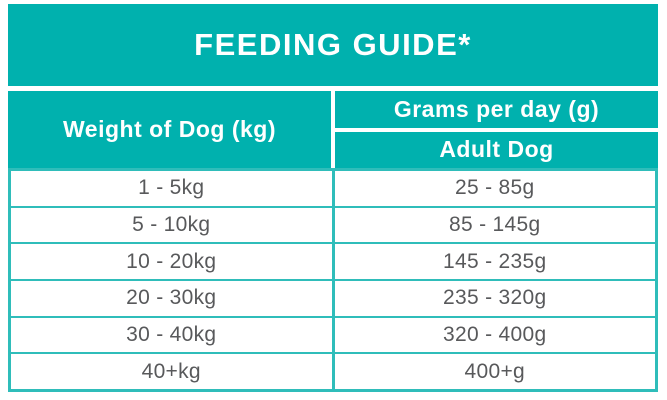 This screenshot has height=400, width=667. I want to click on table-row: 1 - 5kg 25 - 85g, so click(333, 189).